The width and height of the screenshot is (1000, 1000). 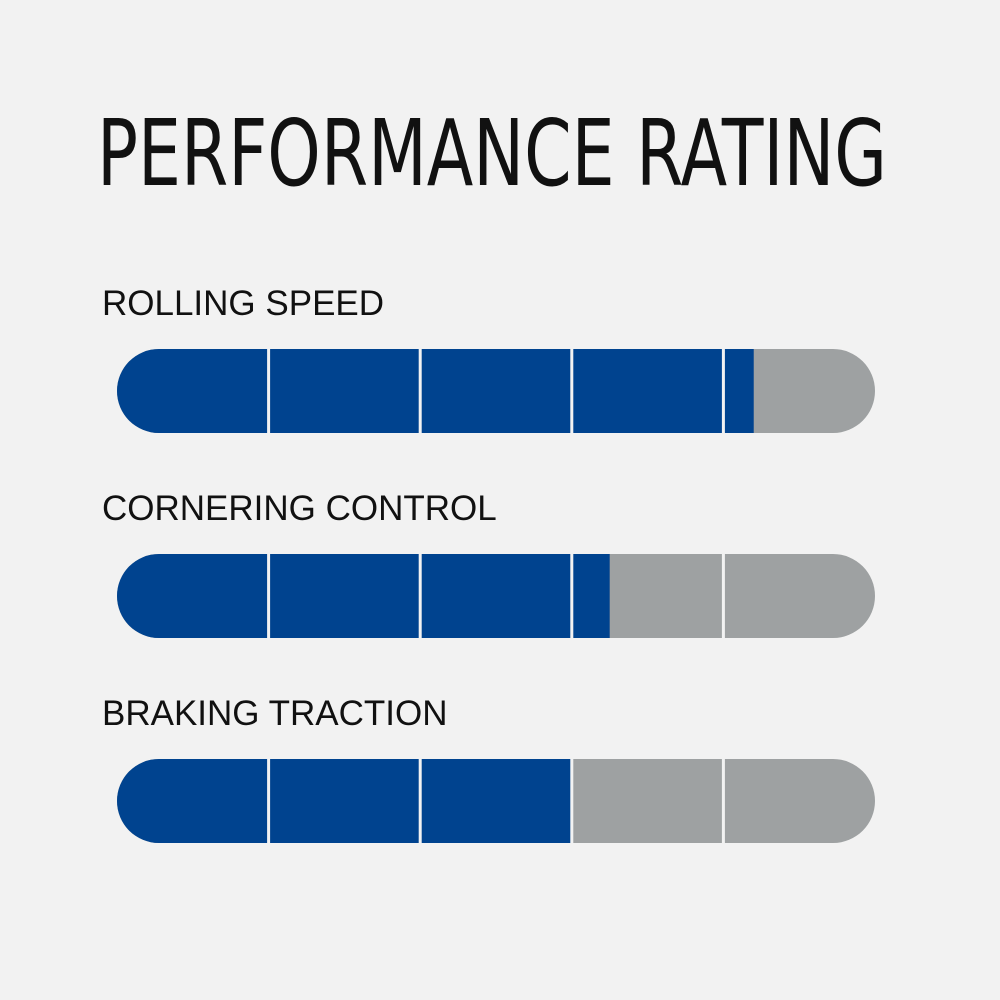 What do you see at coordinates (243, 303) in the screenshot?
I see `row-label: ROLLING SPEED` at bounding box center [243, 303].